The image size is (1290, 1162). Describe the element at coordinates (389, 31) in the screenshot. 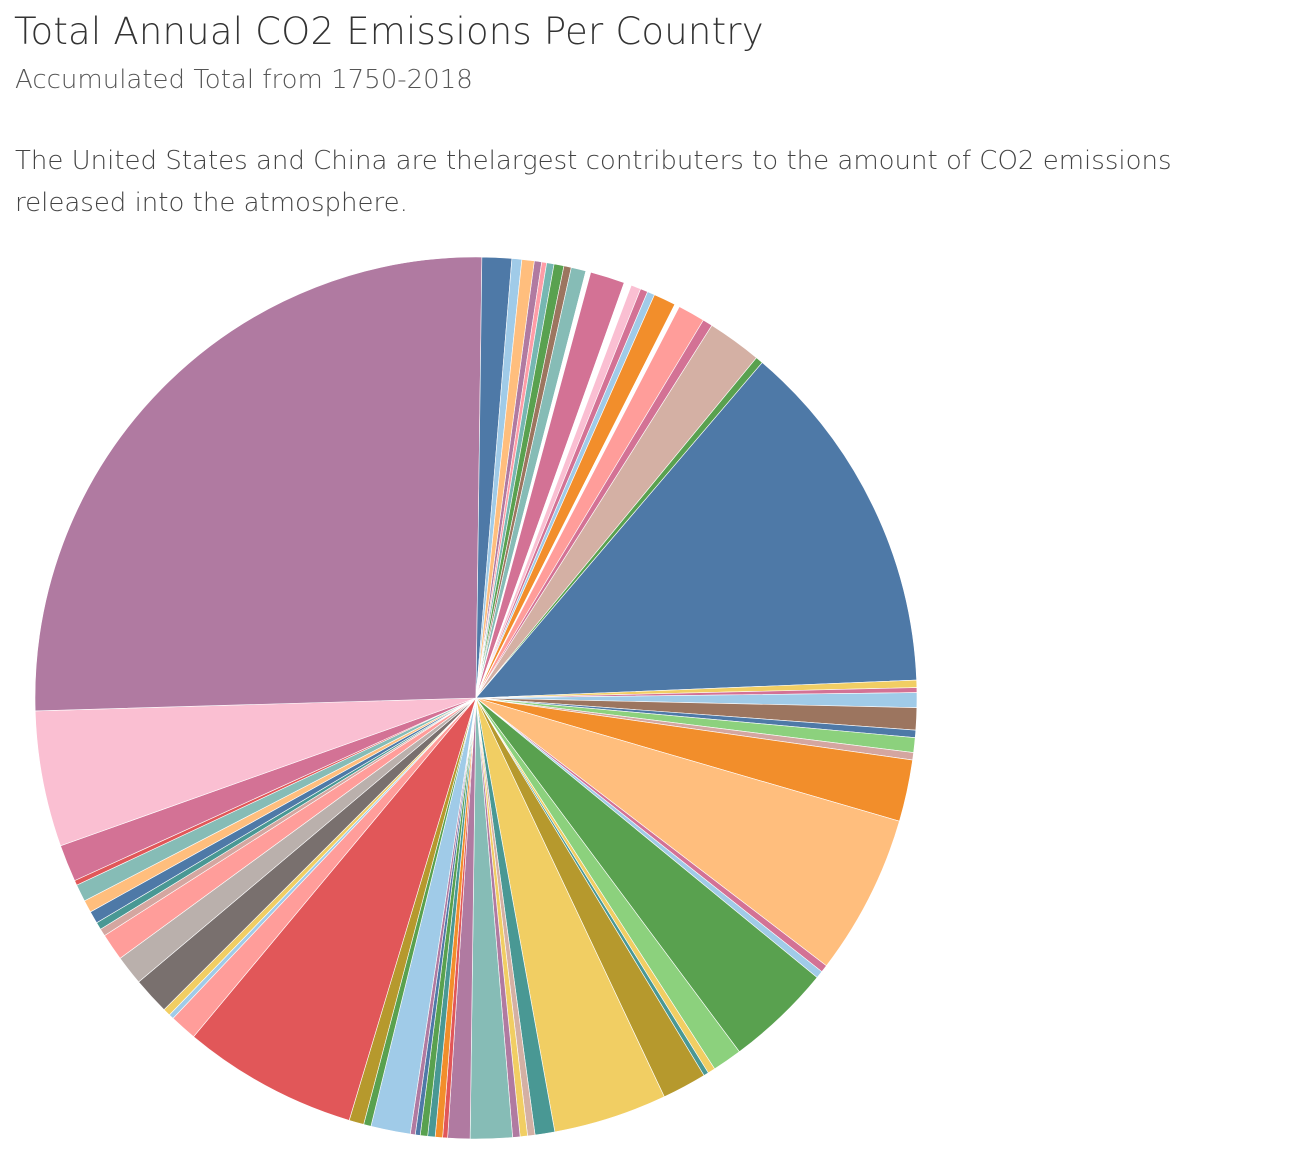

I see `chart-title: Total Annual CO2 Emissions Per Country` at that location.